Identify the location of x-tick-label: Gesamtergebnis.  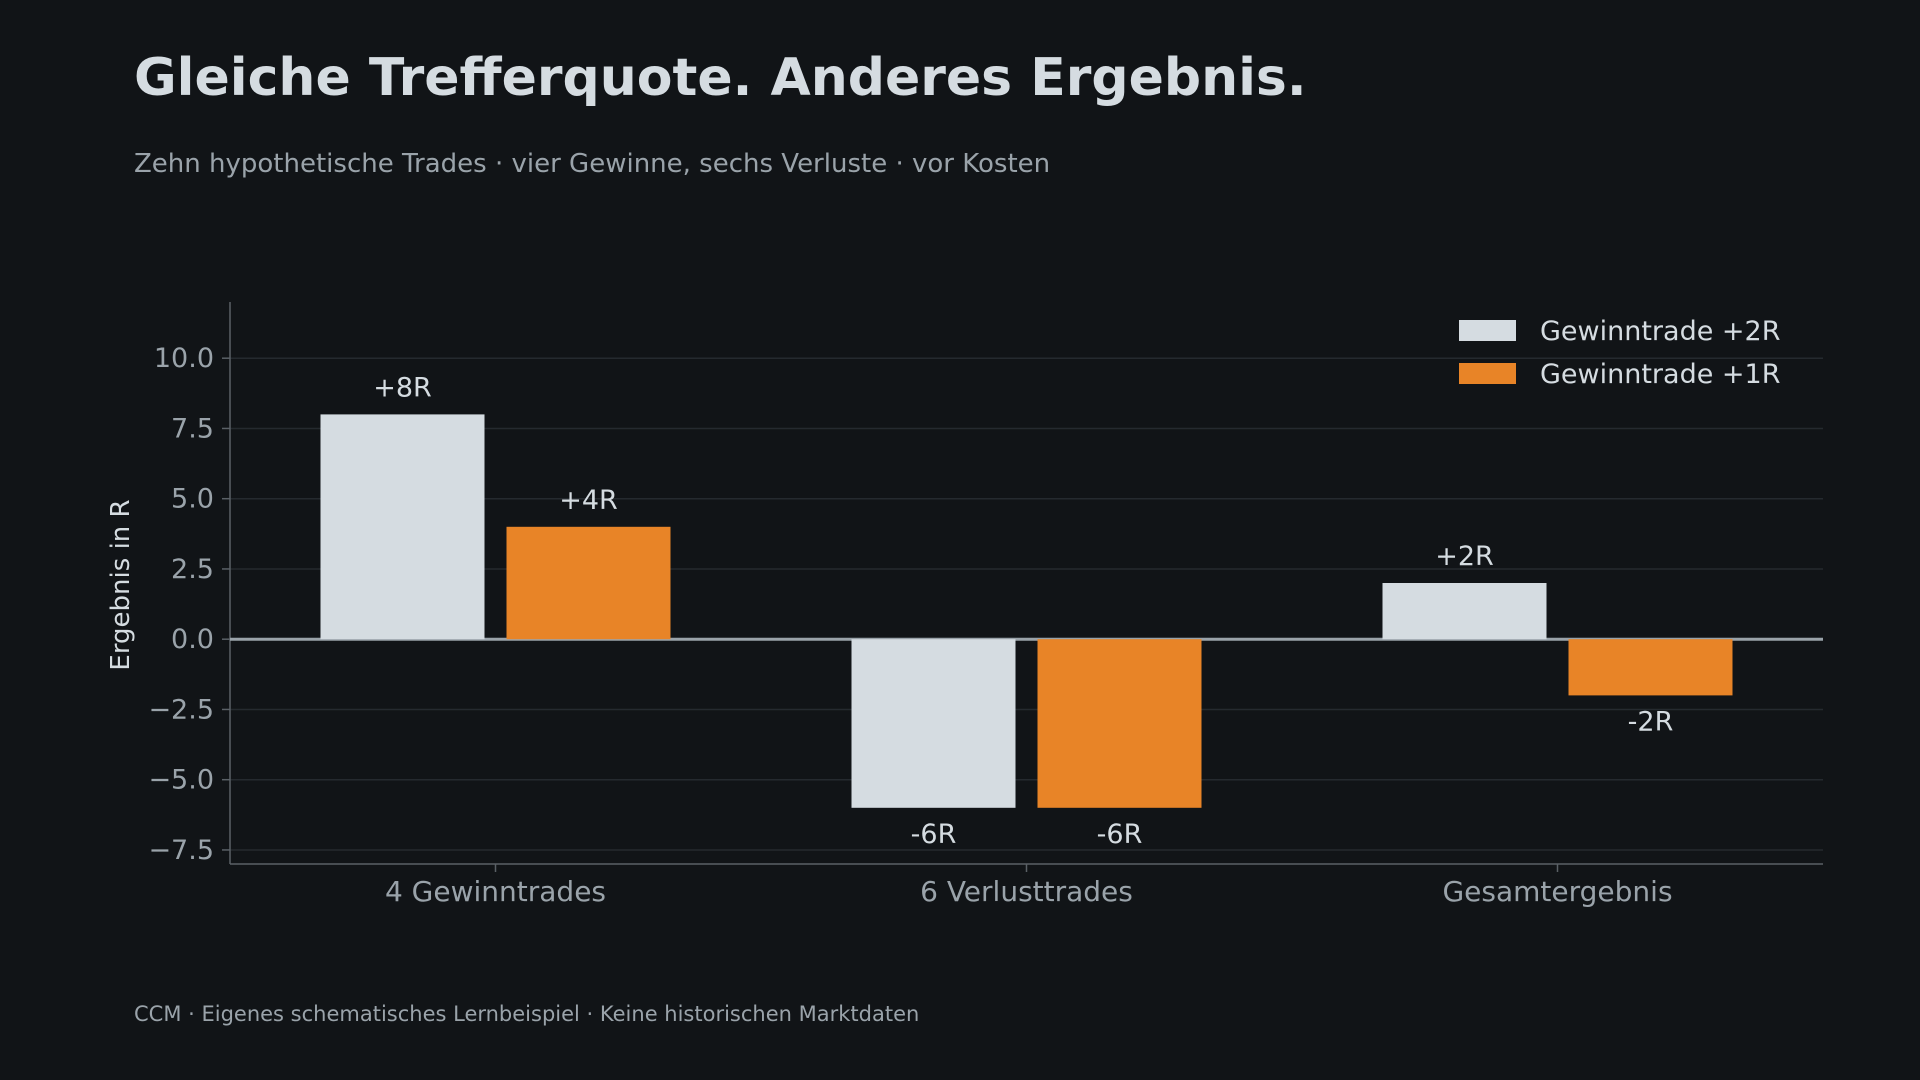
(1557, 891).